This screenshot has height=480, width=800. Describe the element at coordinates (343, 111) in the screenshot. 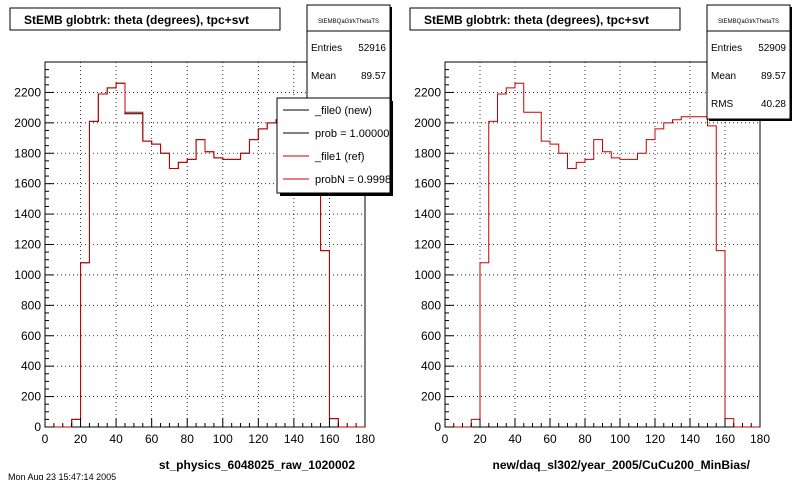

I see `legend-label: _file0 (new)` at that location.